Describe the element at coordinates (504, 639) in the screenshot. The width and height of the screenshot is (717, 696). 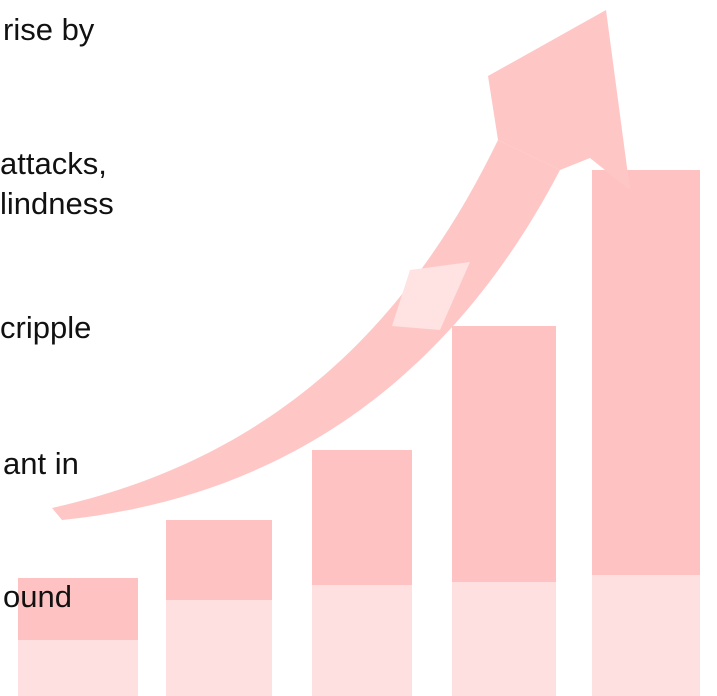
I see `bar-4-light` at that location.